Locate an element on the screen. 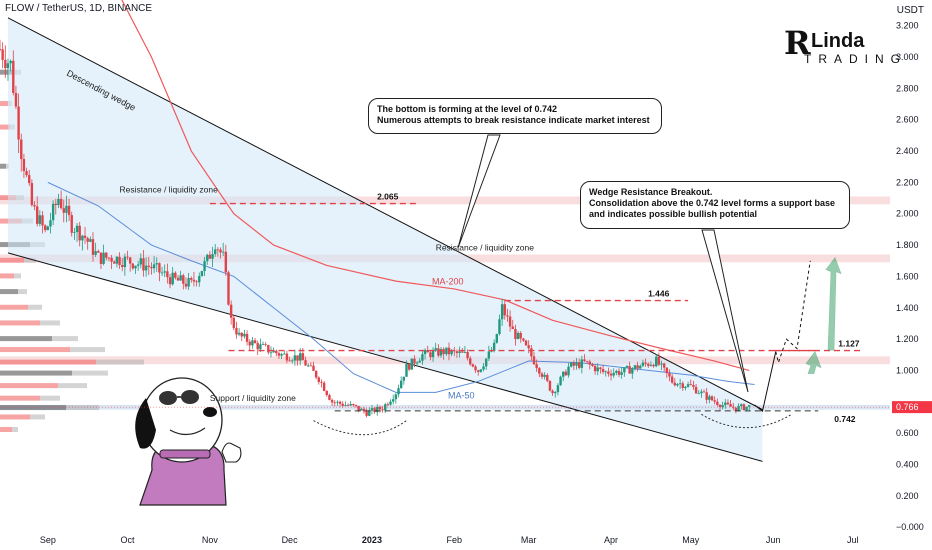 This screenshot has height=550, width=932. y-tick-label: 0.400 is located at coordinates (907, 464).